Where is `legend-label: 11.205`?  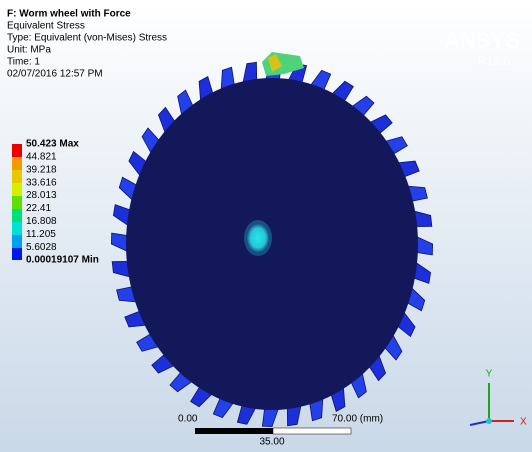 legend-label: 11.205 is located at coordinates (41, 234).